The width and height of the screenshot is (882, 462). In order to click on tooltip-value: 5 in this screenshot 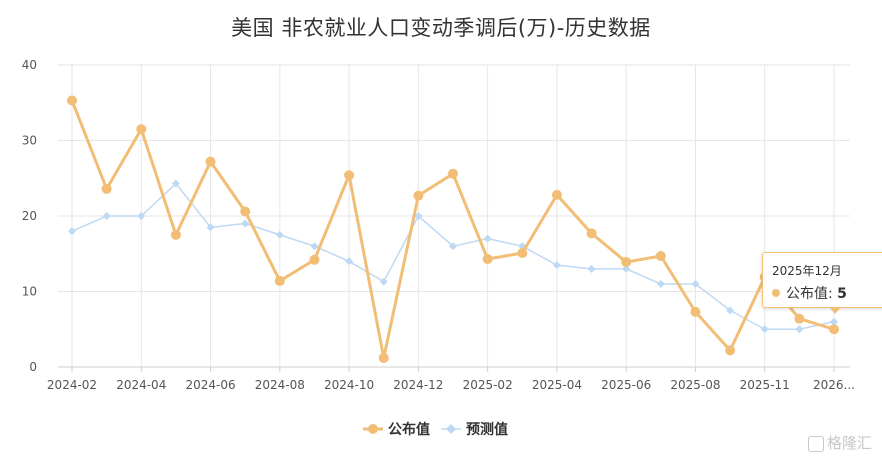, I will do `click(842, 294)`.